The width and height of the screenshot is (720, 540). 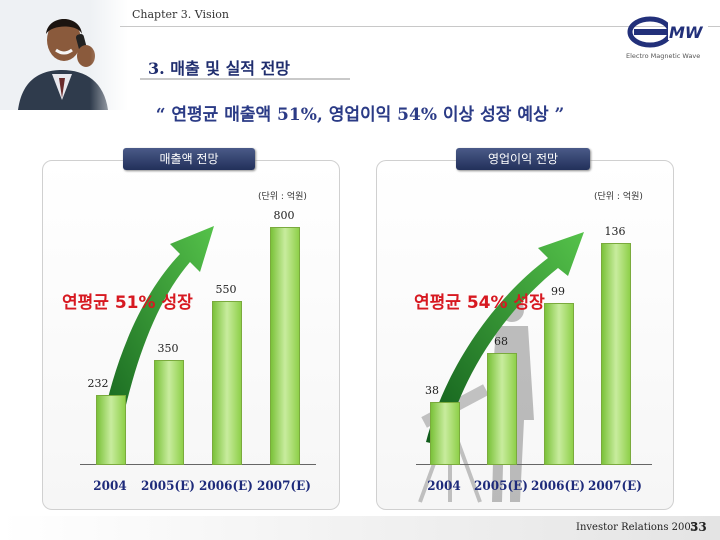 What do you see at coordinates (501, 486) in the screenshot?
I see `profit-year-label: 2005(E)` at bounding box center [501, 486].